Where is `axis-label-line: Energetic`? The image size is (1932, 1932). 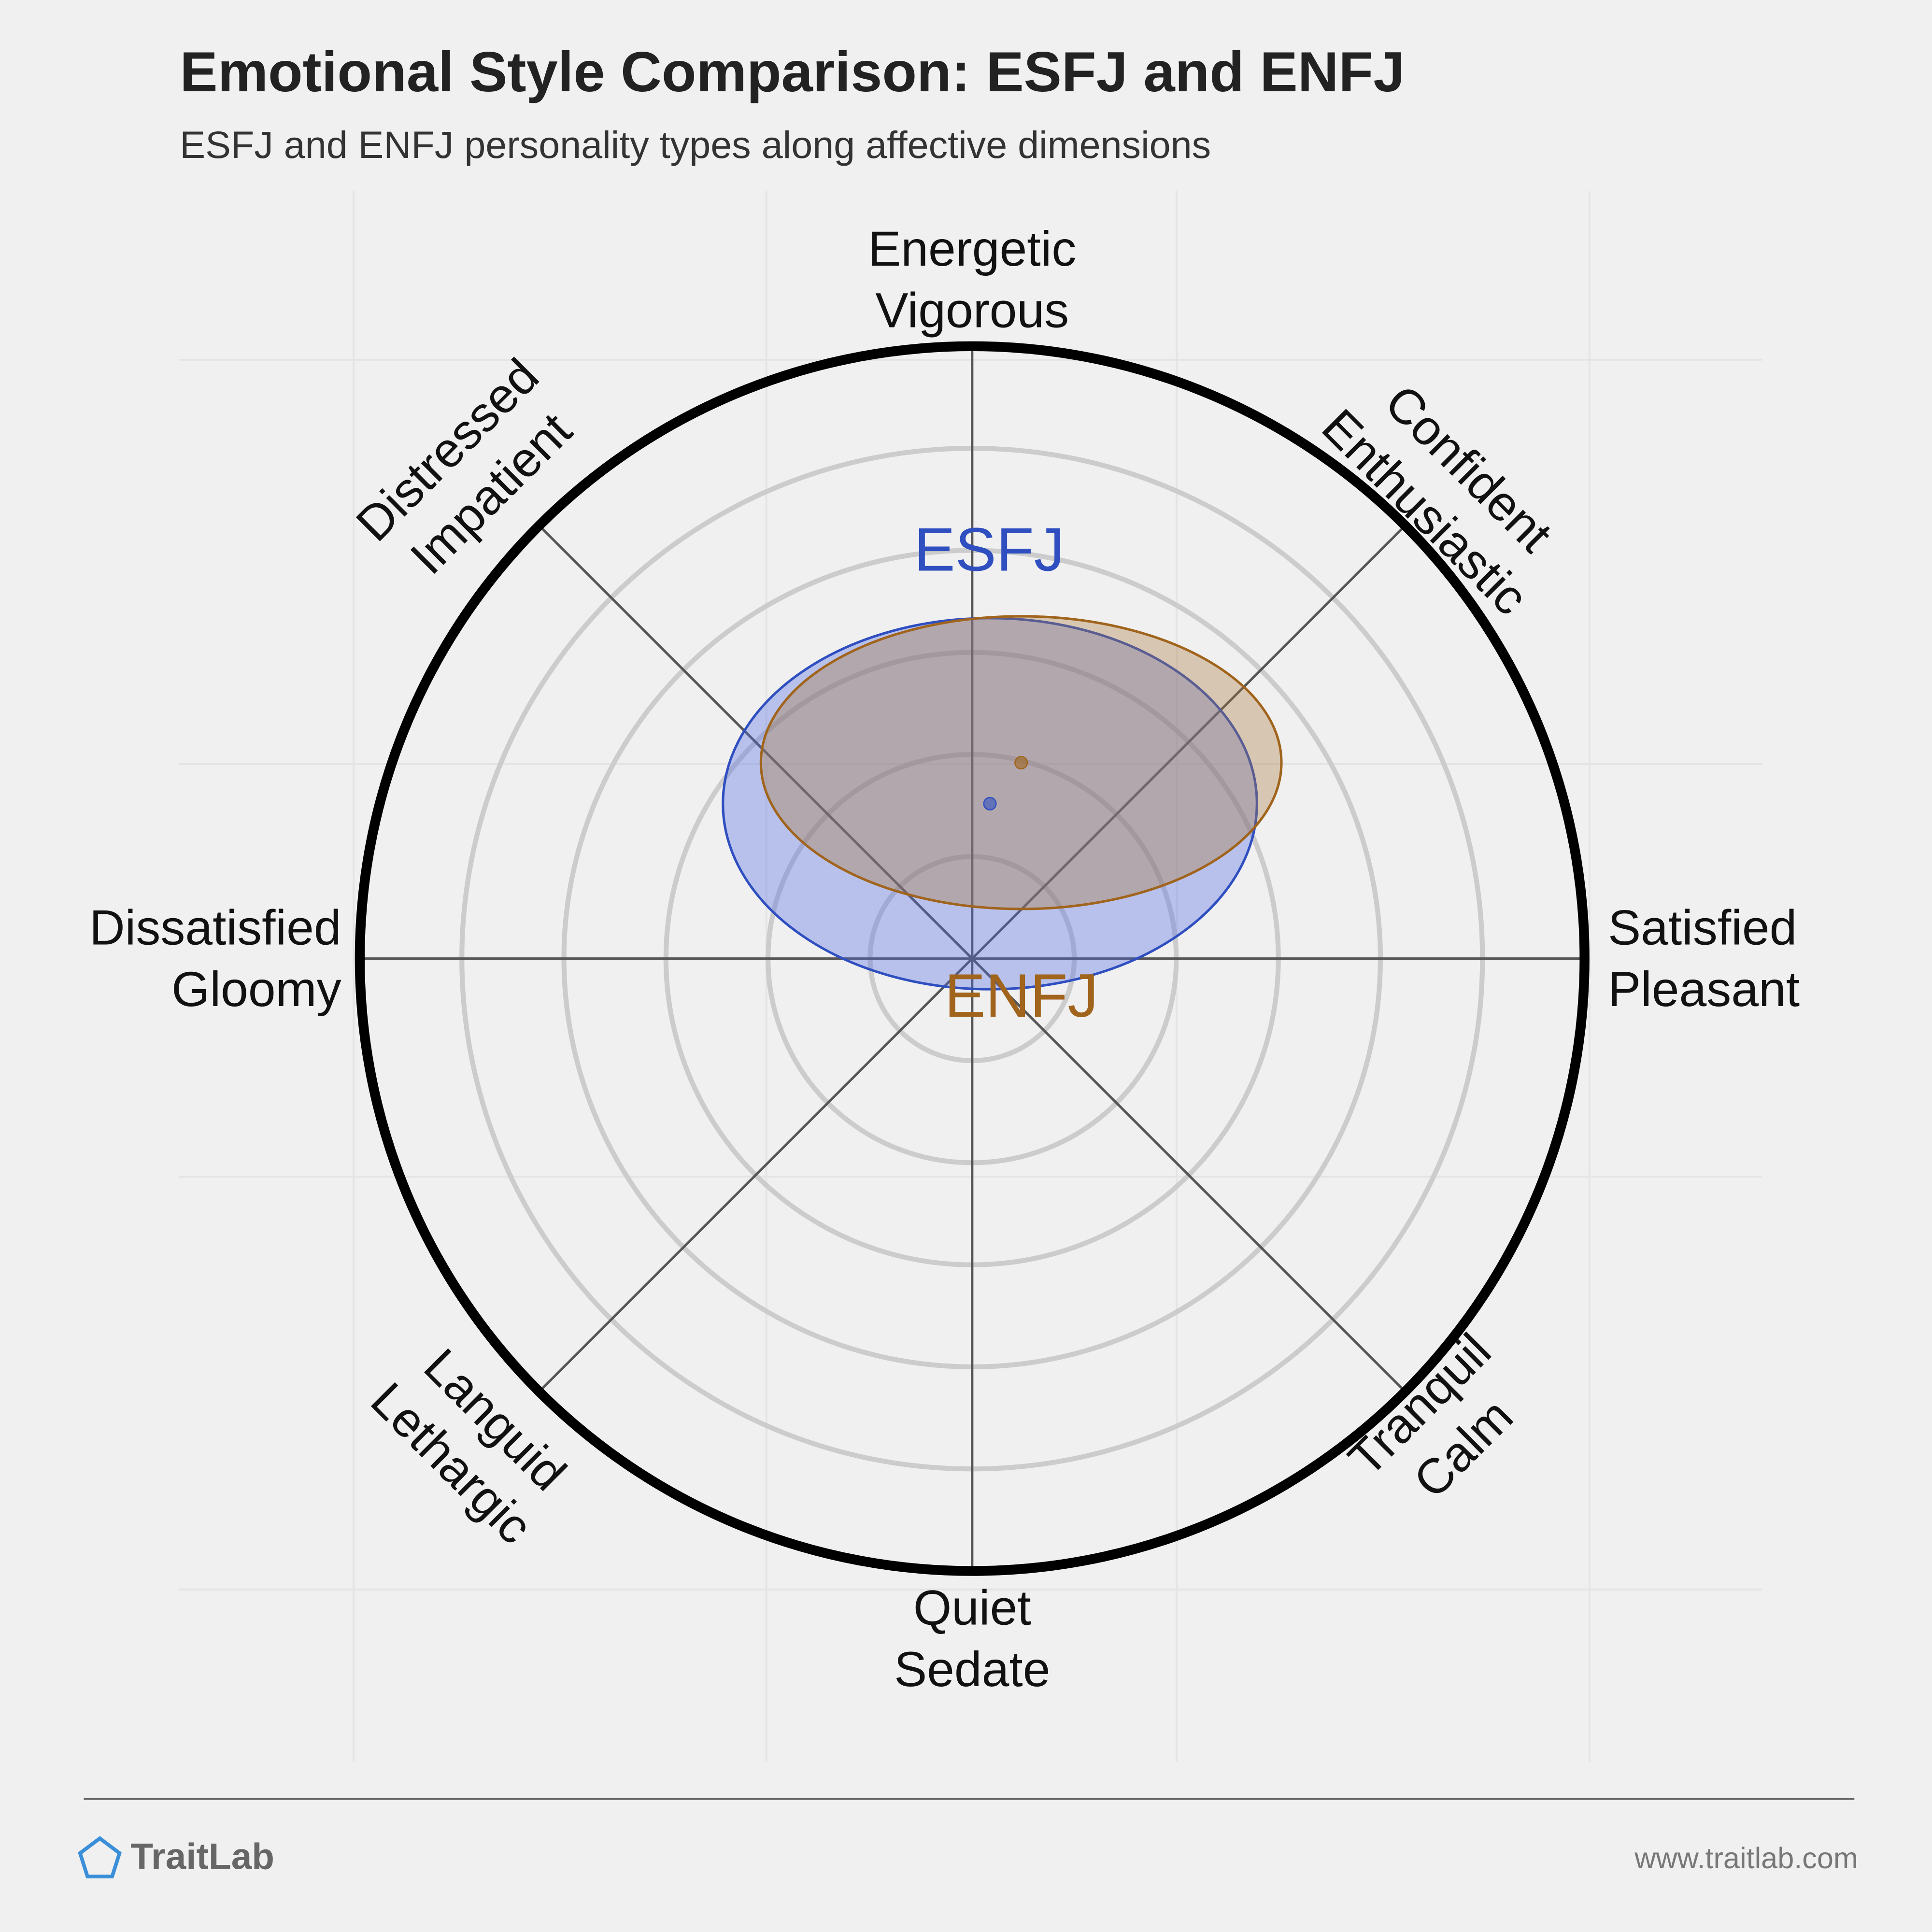
axis-label-line: Energetic is located at coordinates (972, 248).